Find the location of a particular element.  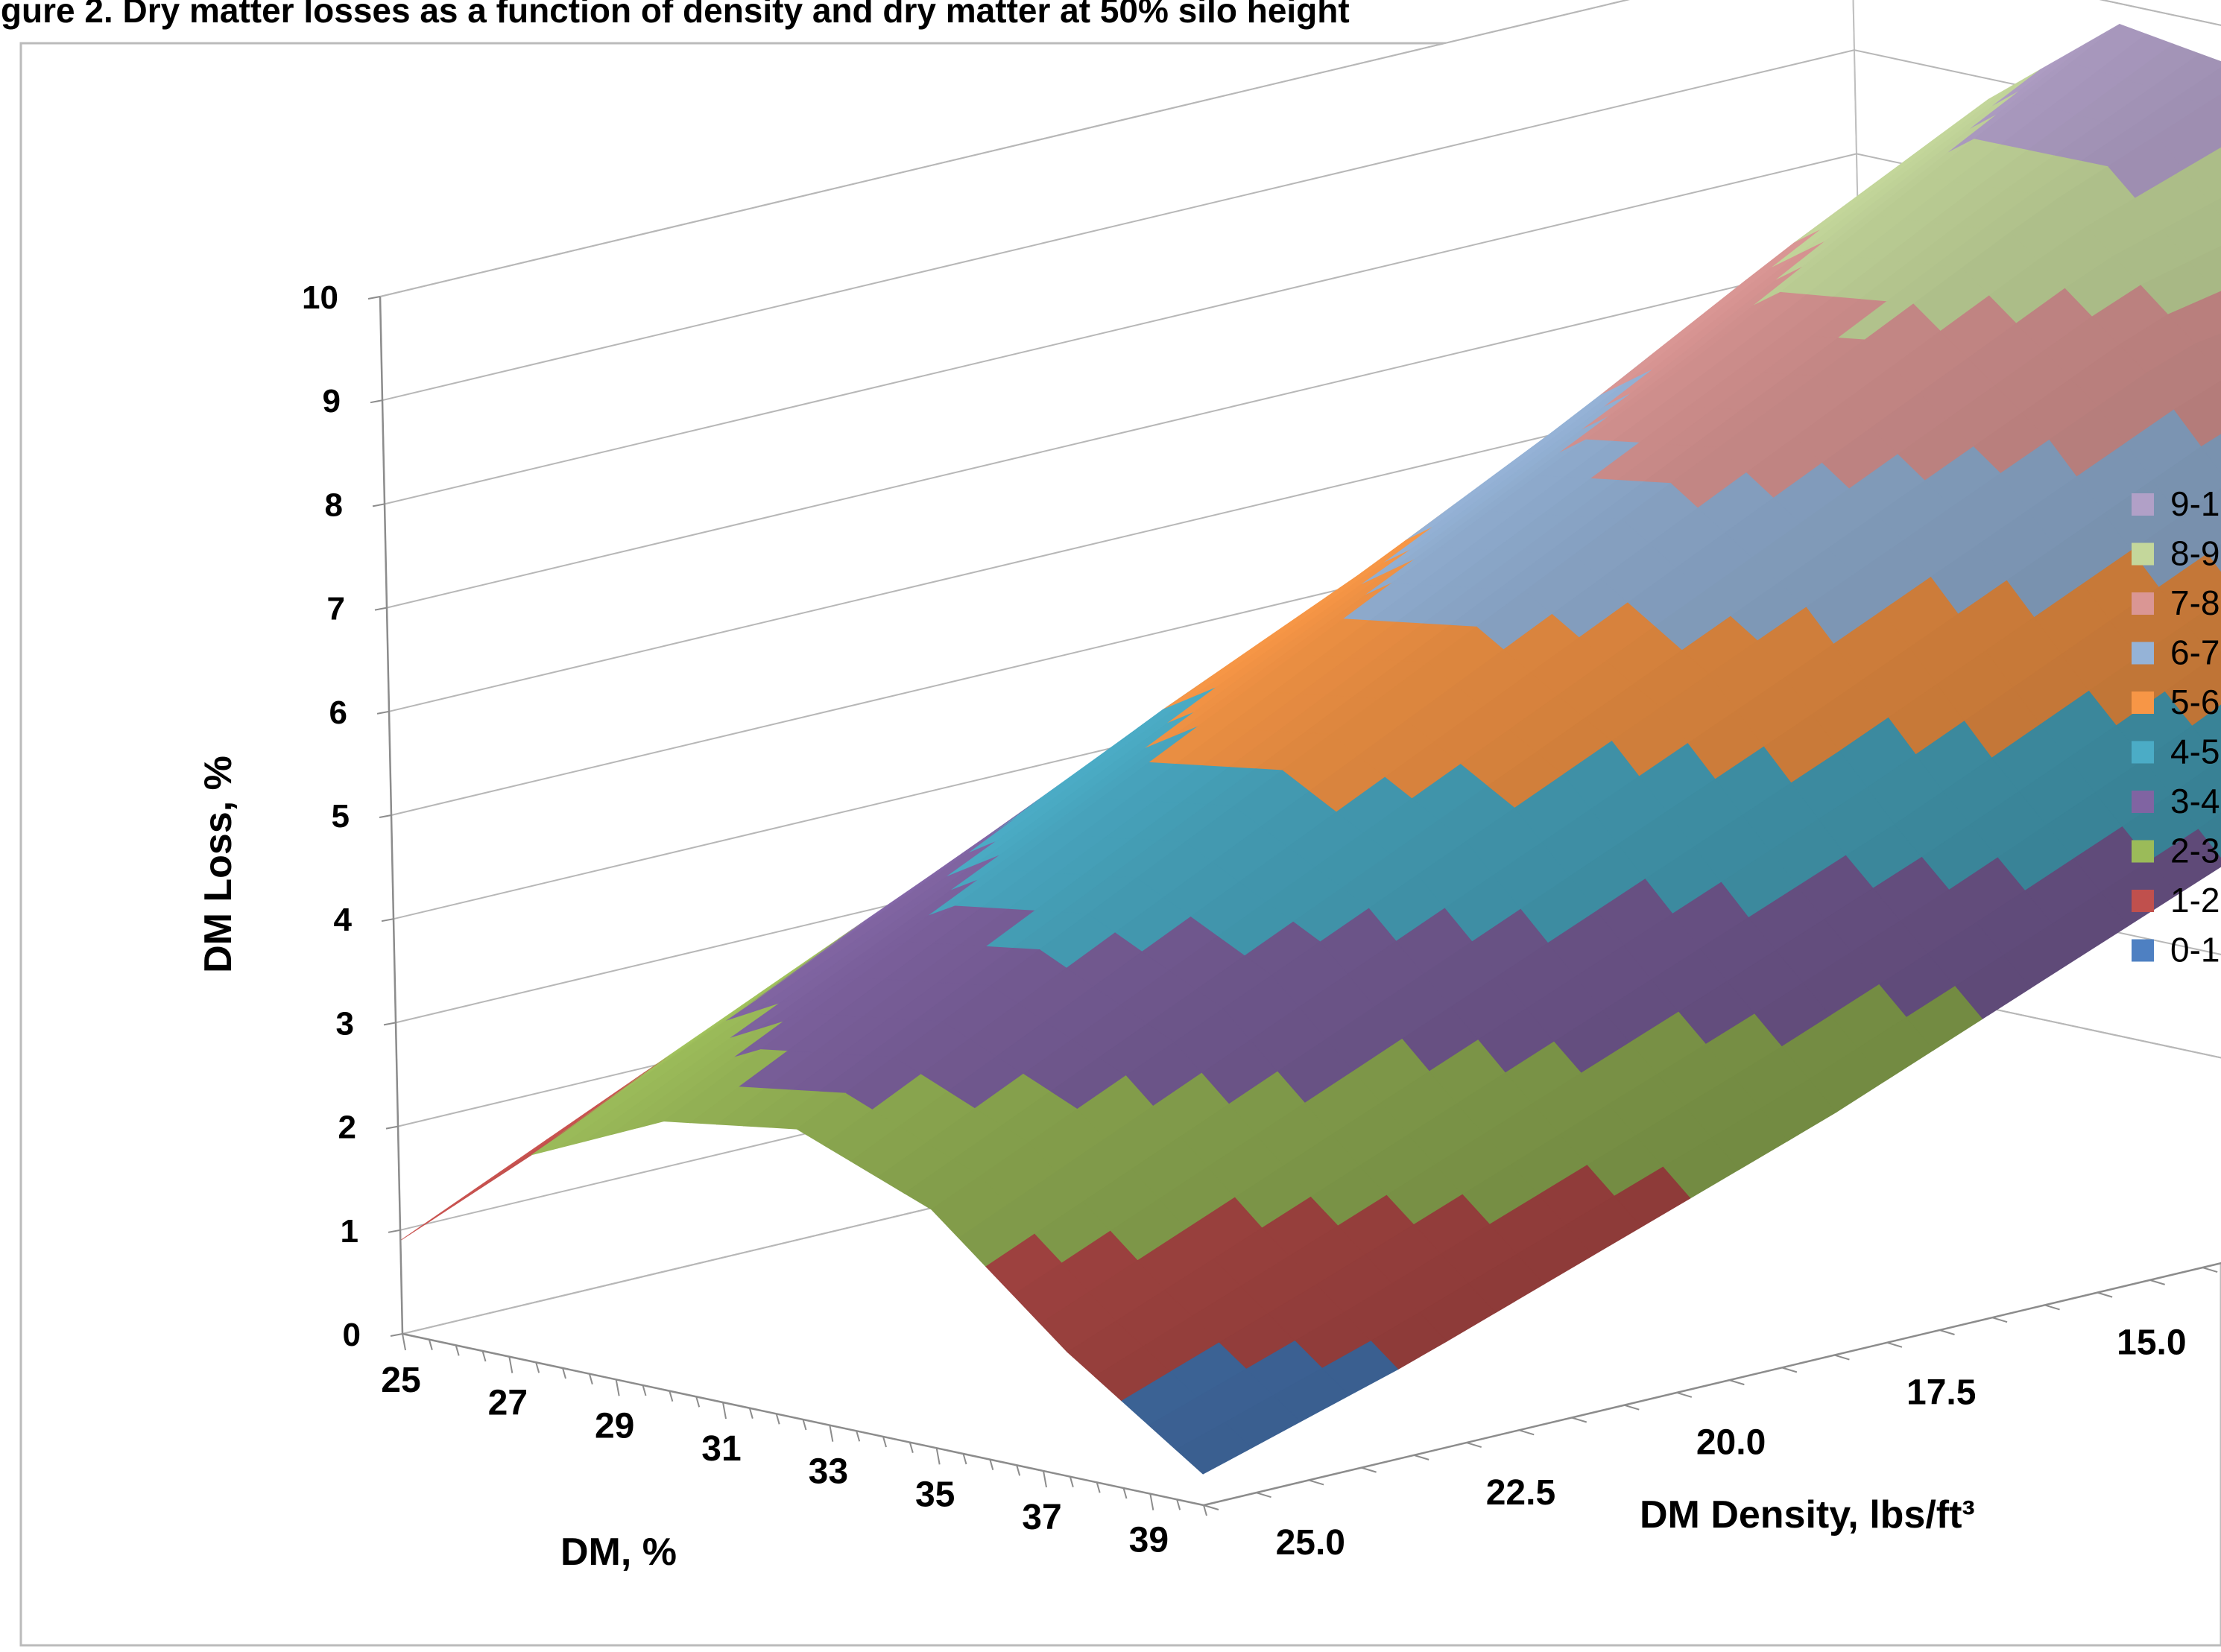

z-tick-label: 4 is located at coordinates (343, 920).